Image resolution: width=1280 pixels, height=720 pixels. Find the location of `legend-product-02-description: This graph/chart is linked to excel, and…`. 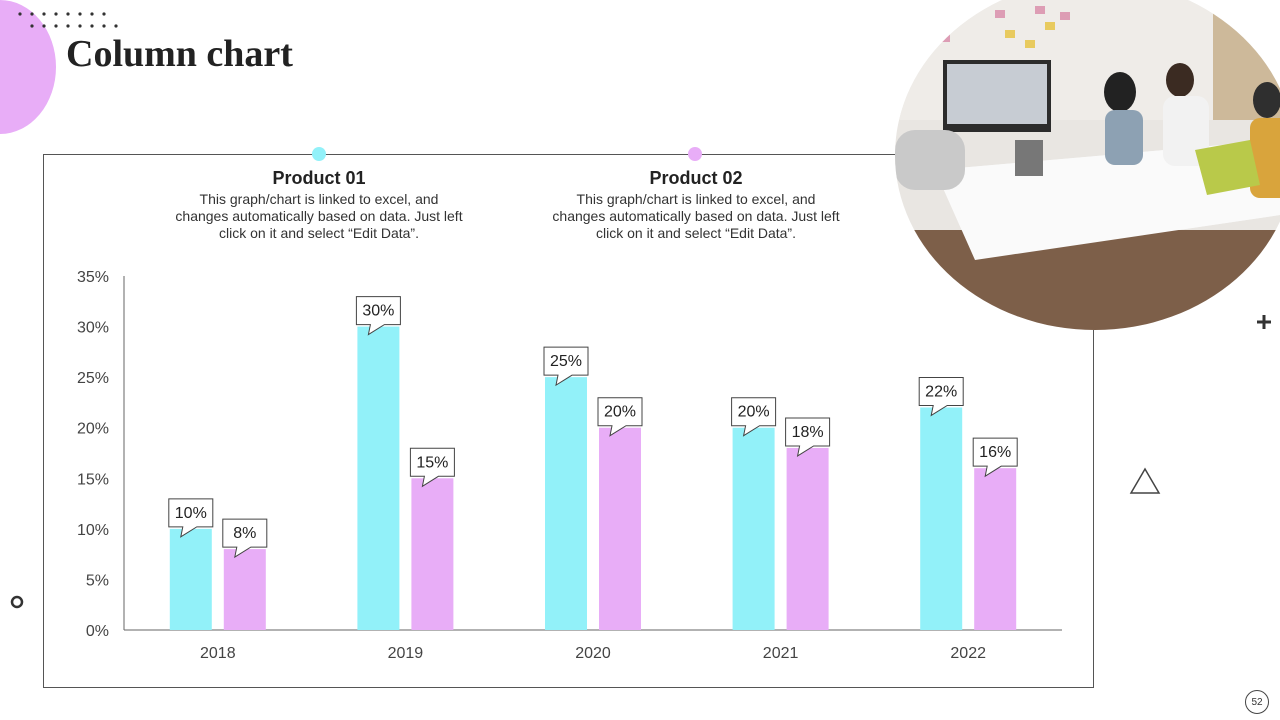

legend-product-02-description: This graph/chart is linked to excel, and… is located at coordinates (696, 216).